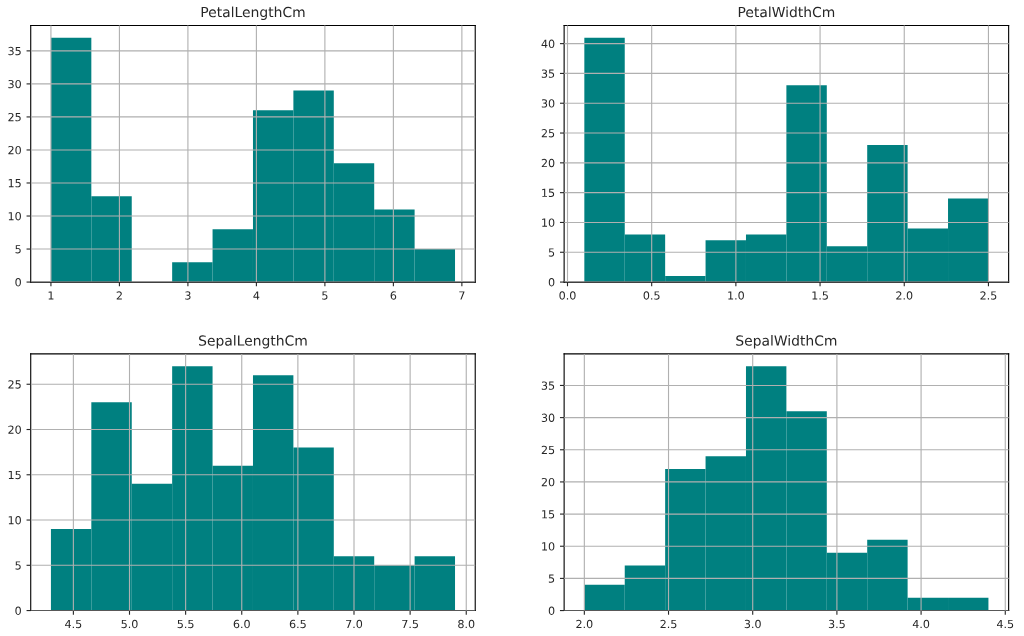  Describe the element at coordinates (786, 12) in the screenshot. I see `chart-title: PetalWidthCm` at that location.